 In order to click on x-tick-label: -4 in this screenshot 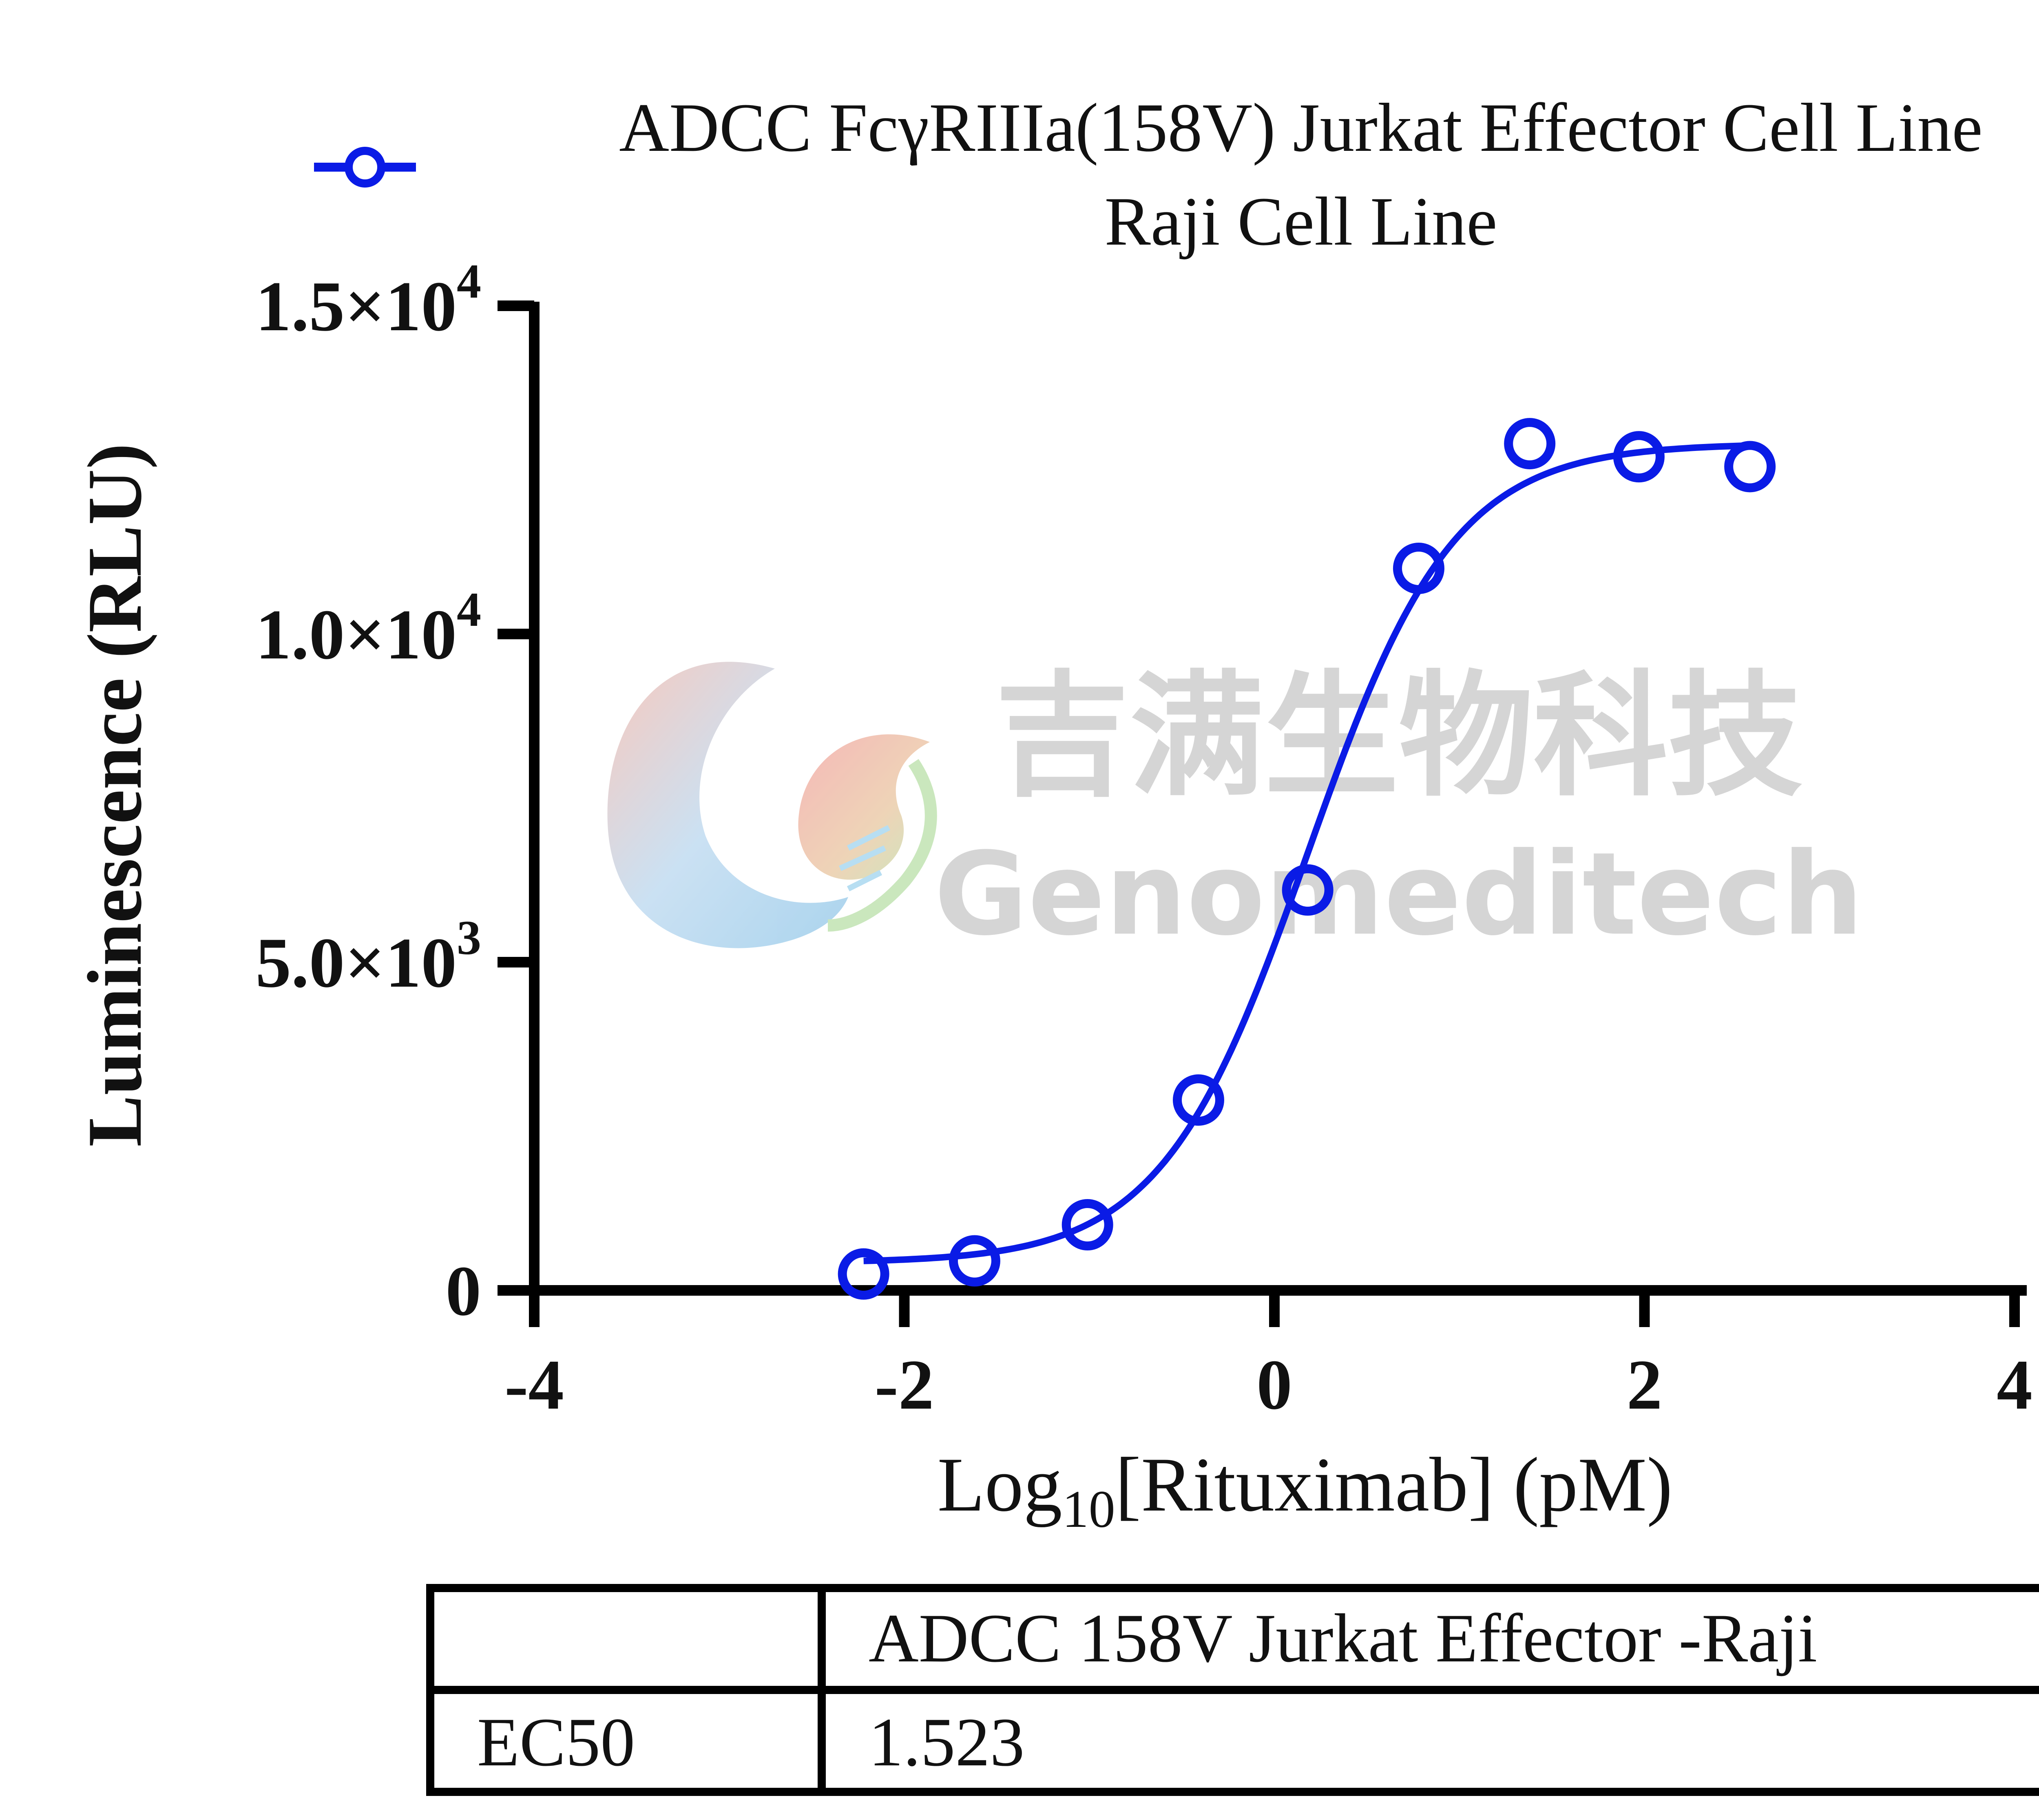, I will do `click(534, 1384)`.